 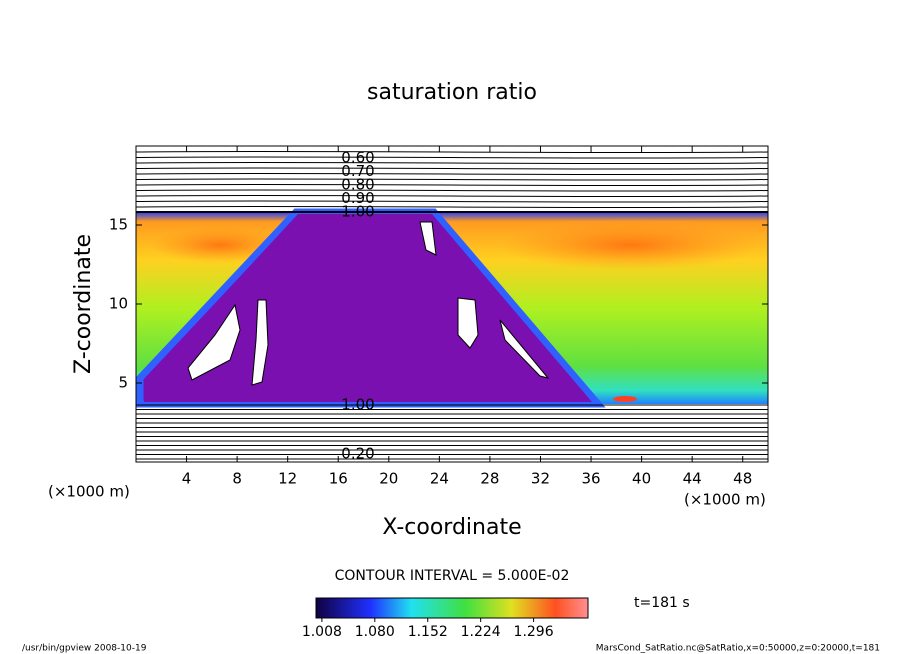 I want to click on y-axis-label: Z-coordinate, so click(x=83, y=304).